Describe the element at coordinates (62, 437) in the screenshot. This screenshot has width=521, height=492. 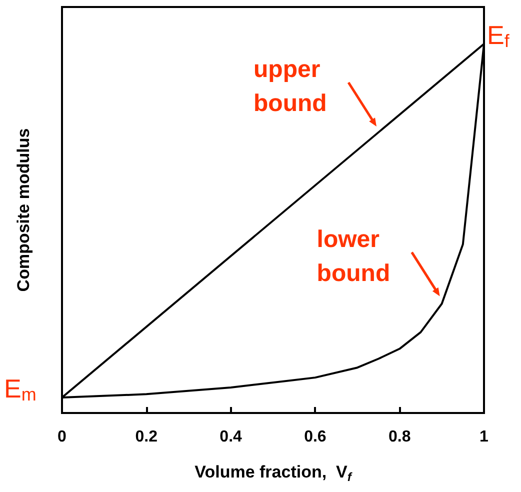
I see `x-tick-label: 0` at that location.